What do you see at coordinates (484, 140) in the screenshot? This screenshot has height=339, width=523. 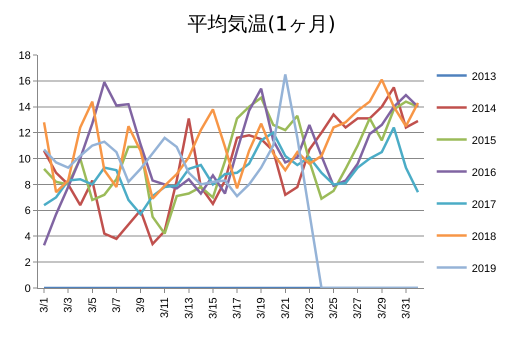 I see `legend-label: 2015` at bounding box center [484, 140].